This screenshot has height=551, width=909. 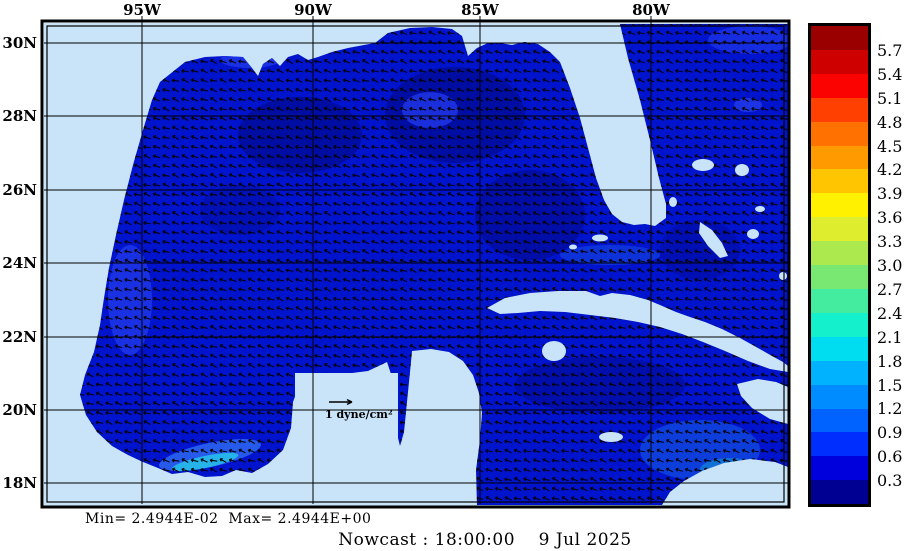 What do you see at coordinates (890, 433) in the screenshot?
I see `colorbar-tick-label: 0.9` at bounding box center [890, 433].